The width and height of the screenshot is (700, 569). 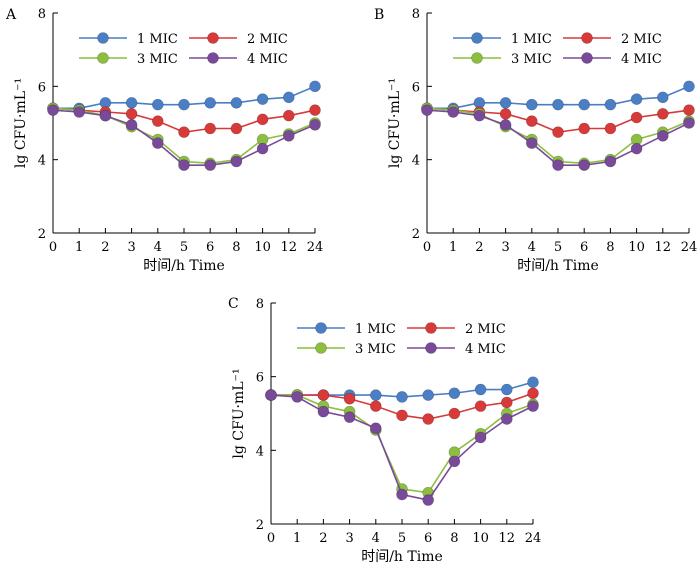 What do you see at coordinates (131, 247) in the screenshot?
I see `x-tick-label: 3` at bounding box center [131, 247].